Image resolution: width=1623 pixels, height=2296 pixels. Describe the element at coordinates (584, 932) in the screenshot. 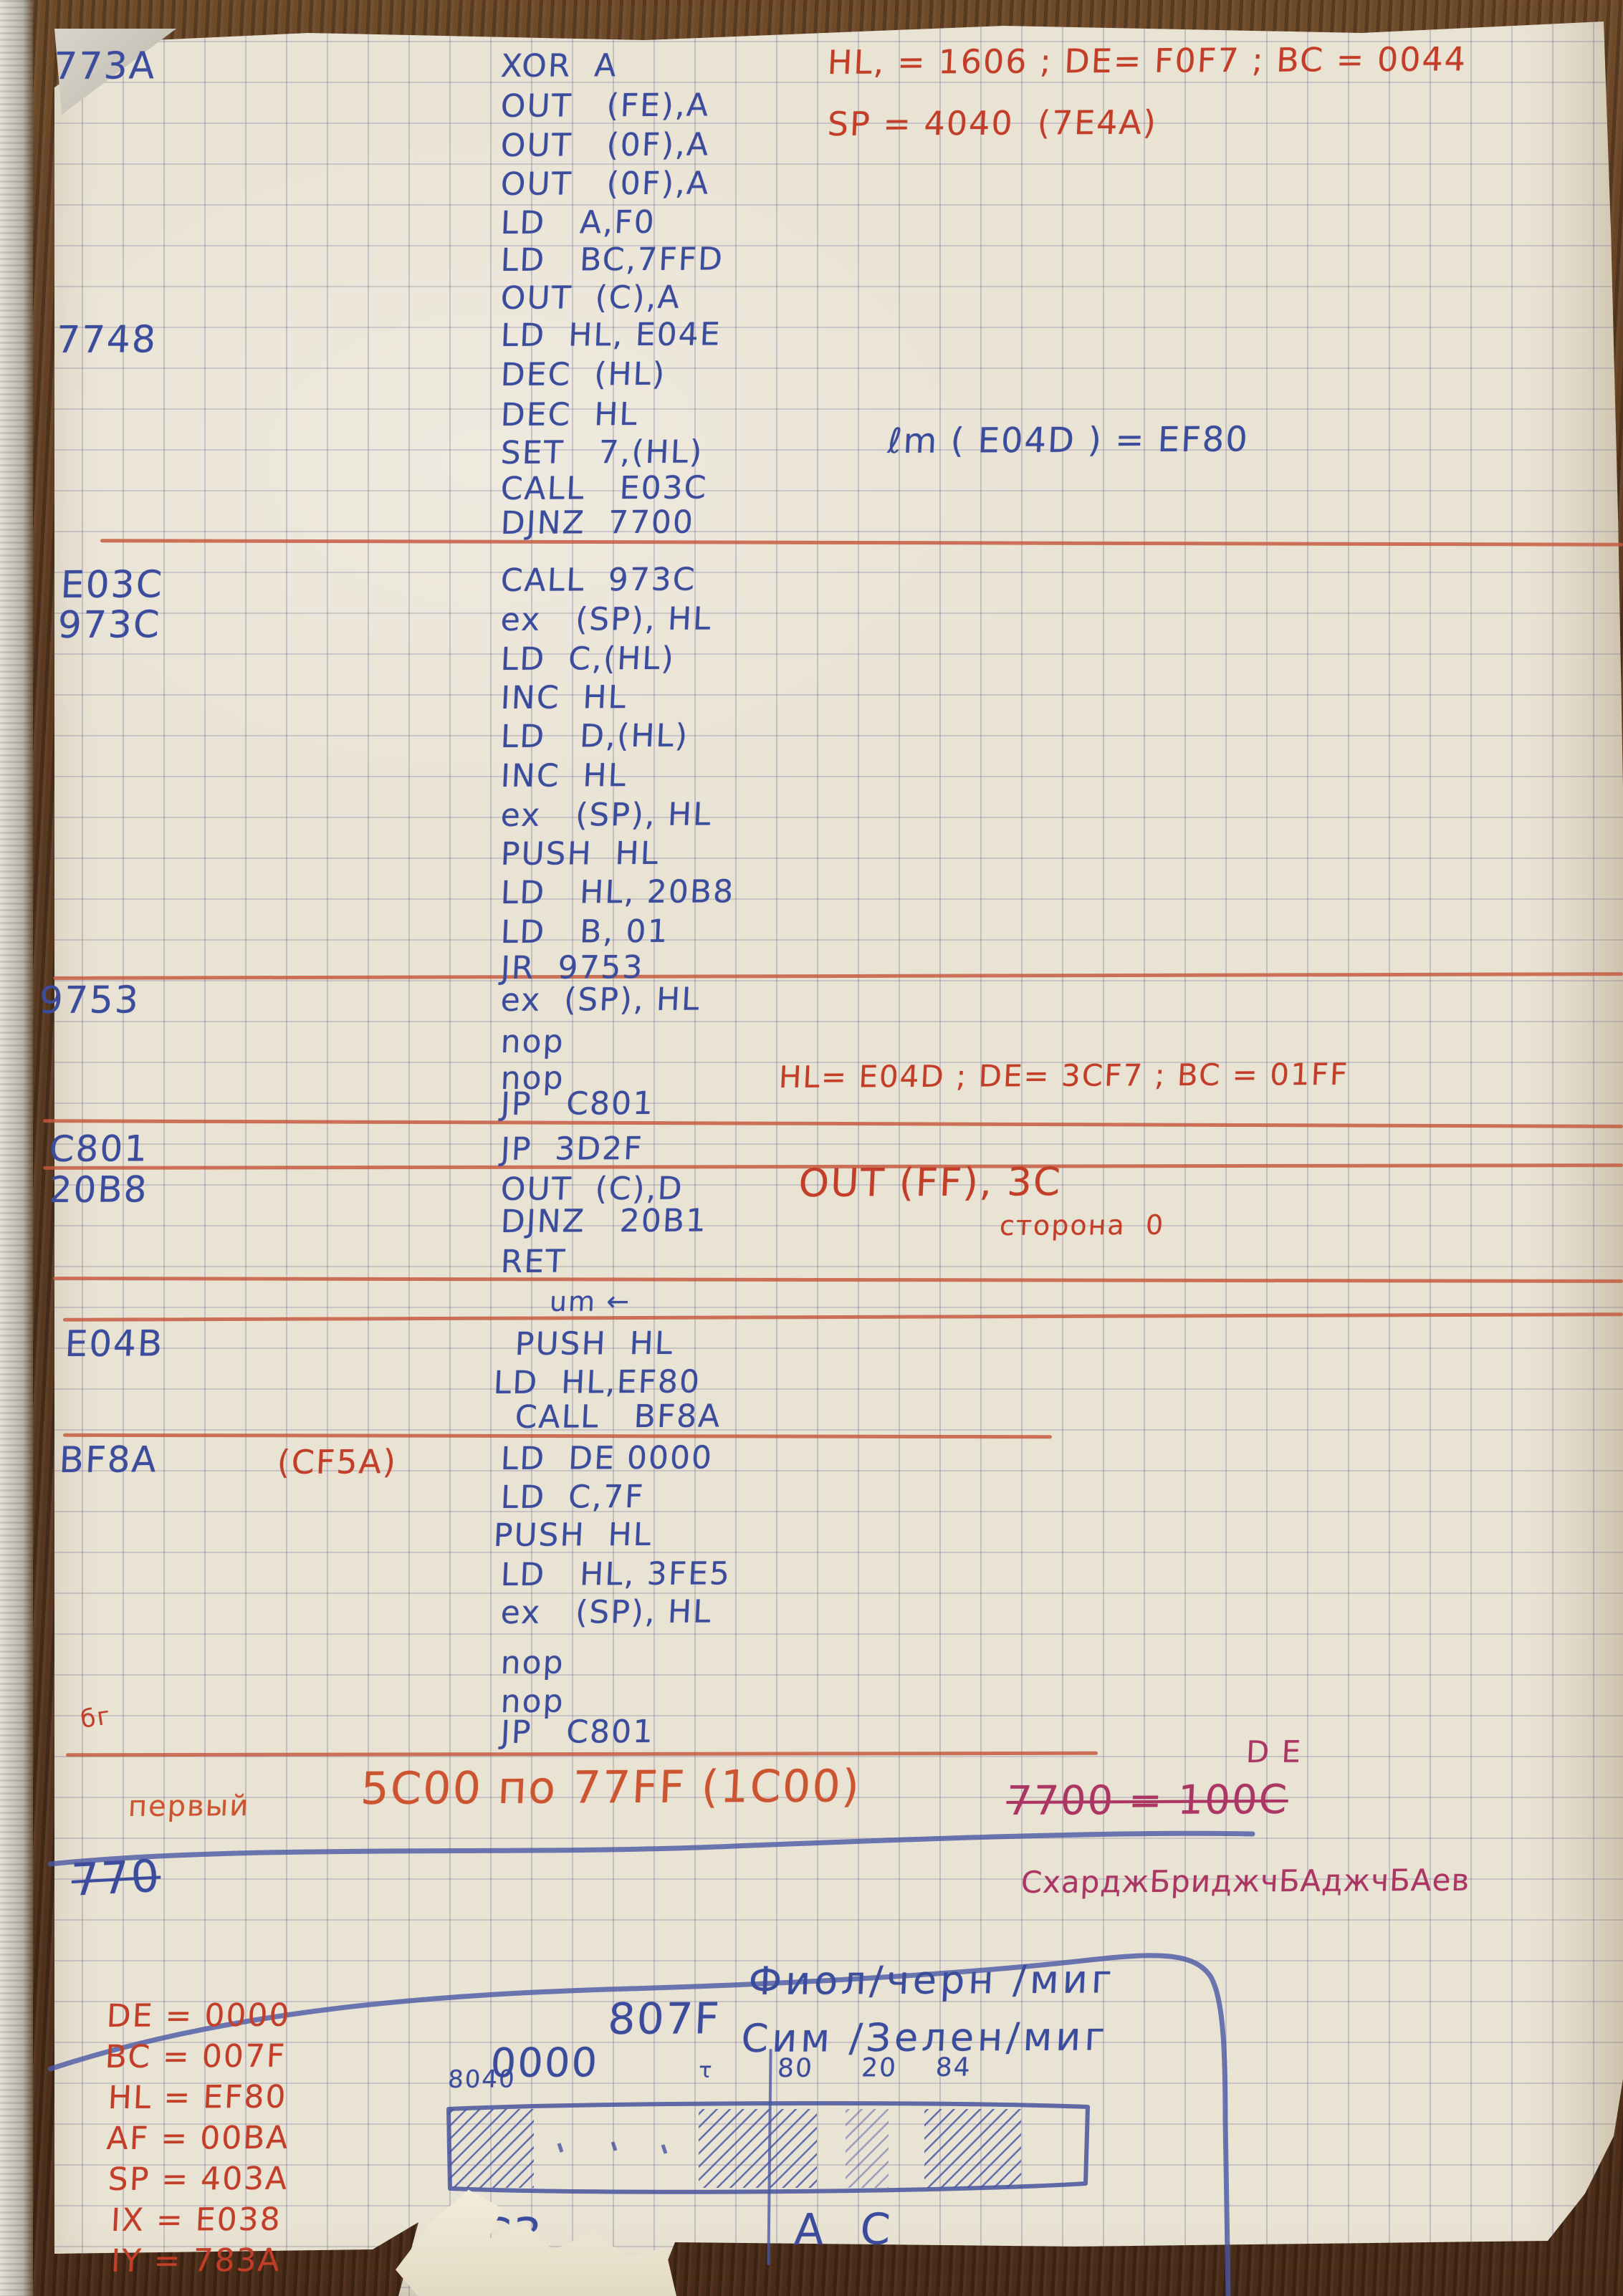

I see `code-line: LD B, 01` at that location.